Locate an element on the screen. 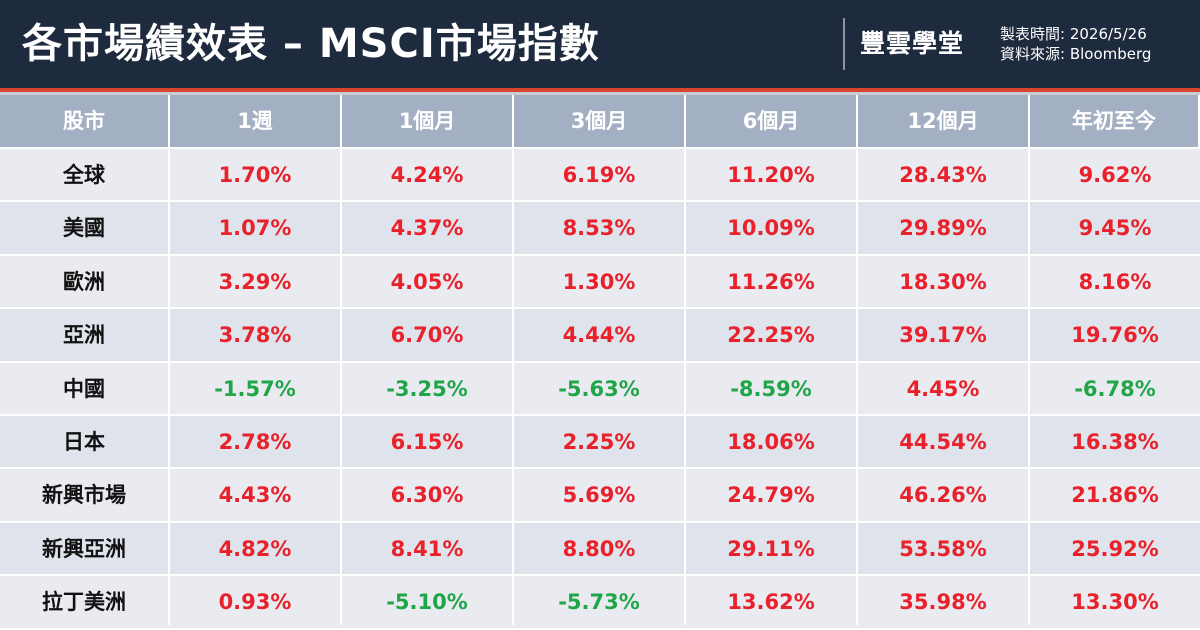 The width and height of the screenshot is (1200, 630). value-cell: 6.30% is located at coordinates (428, 494).